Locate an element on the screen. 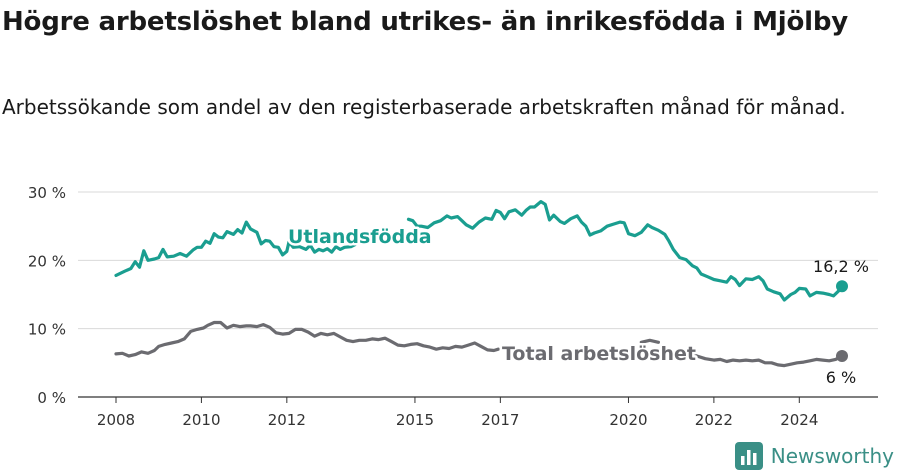  x-tick-label: 2022 is located at coordinates (714, 420).